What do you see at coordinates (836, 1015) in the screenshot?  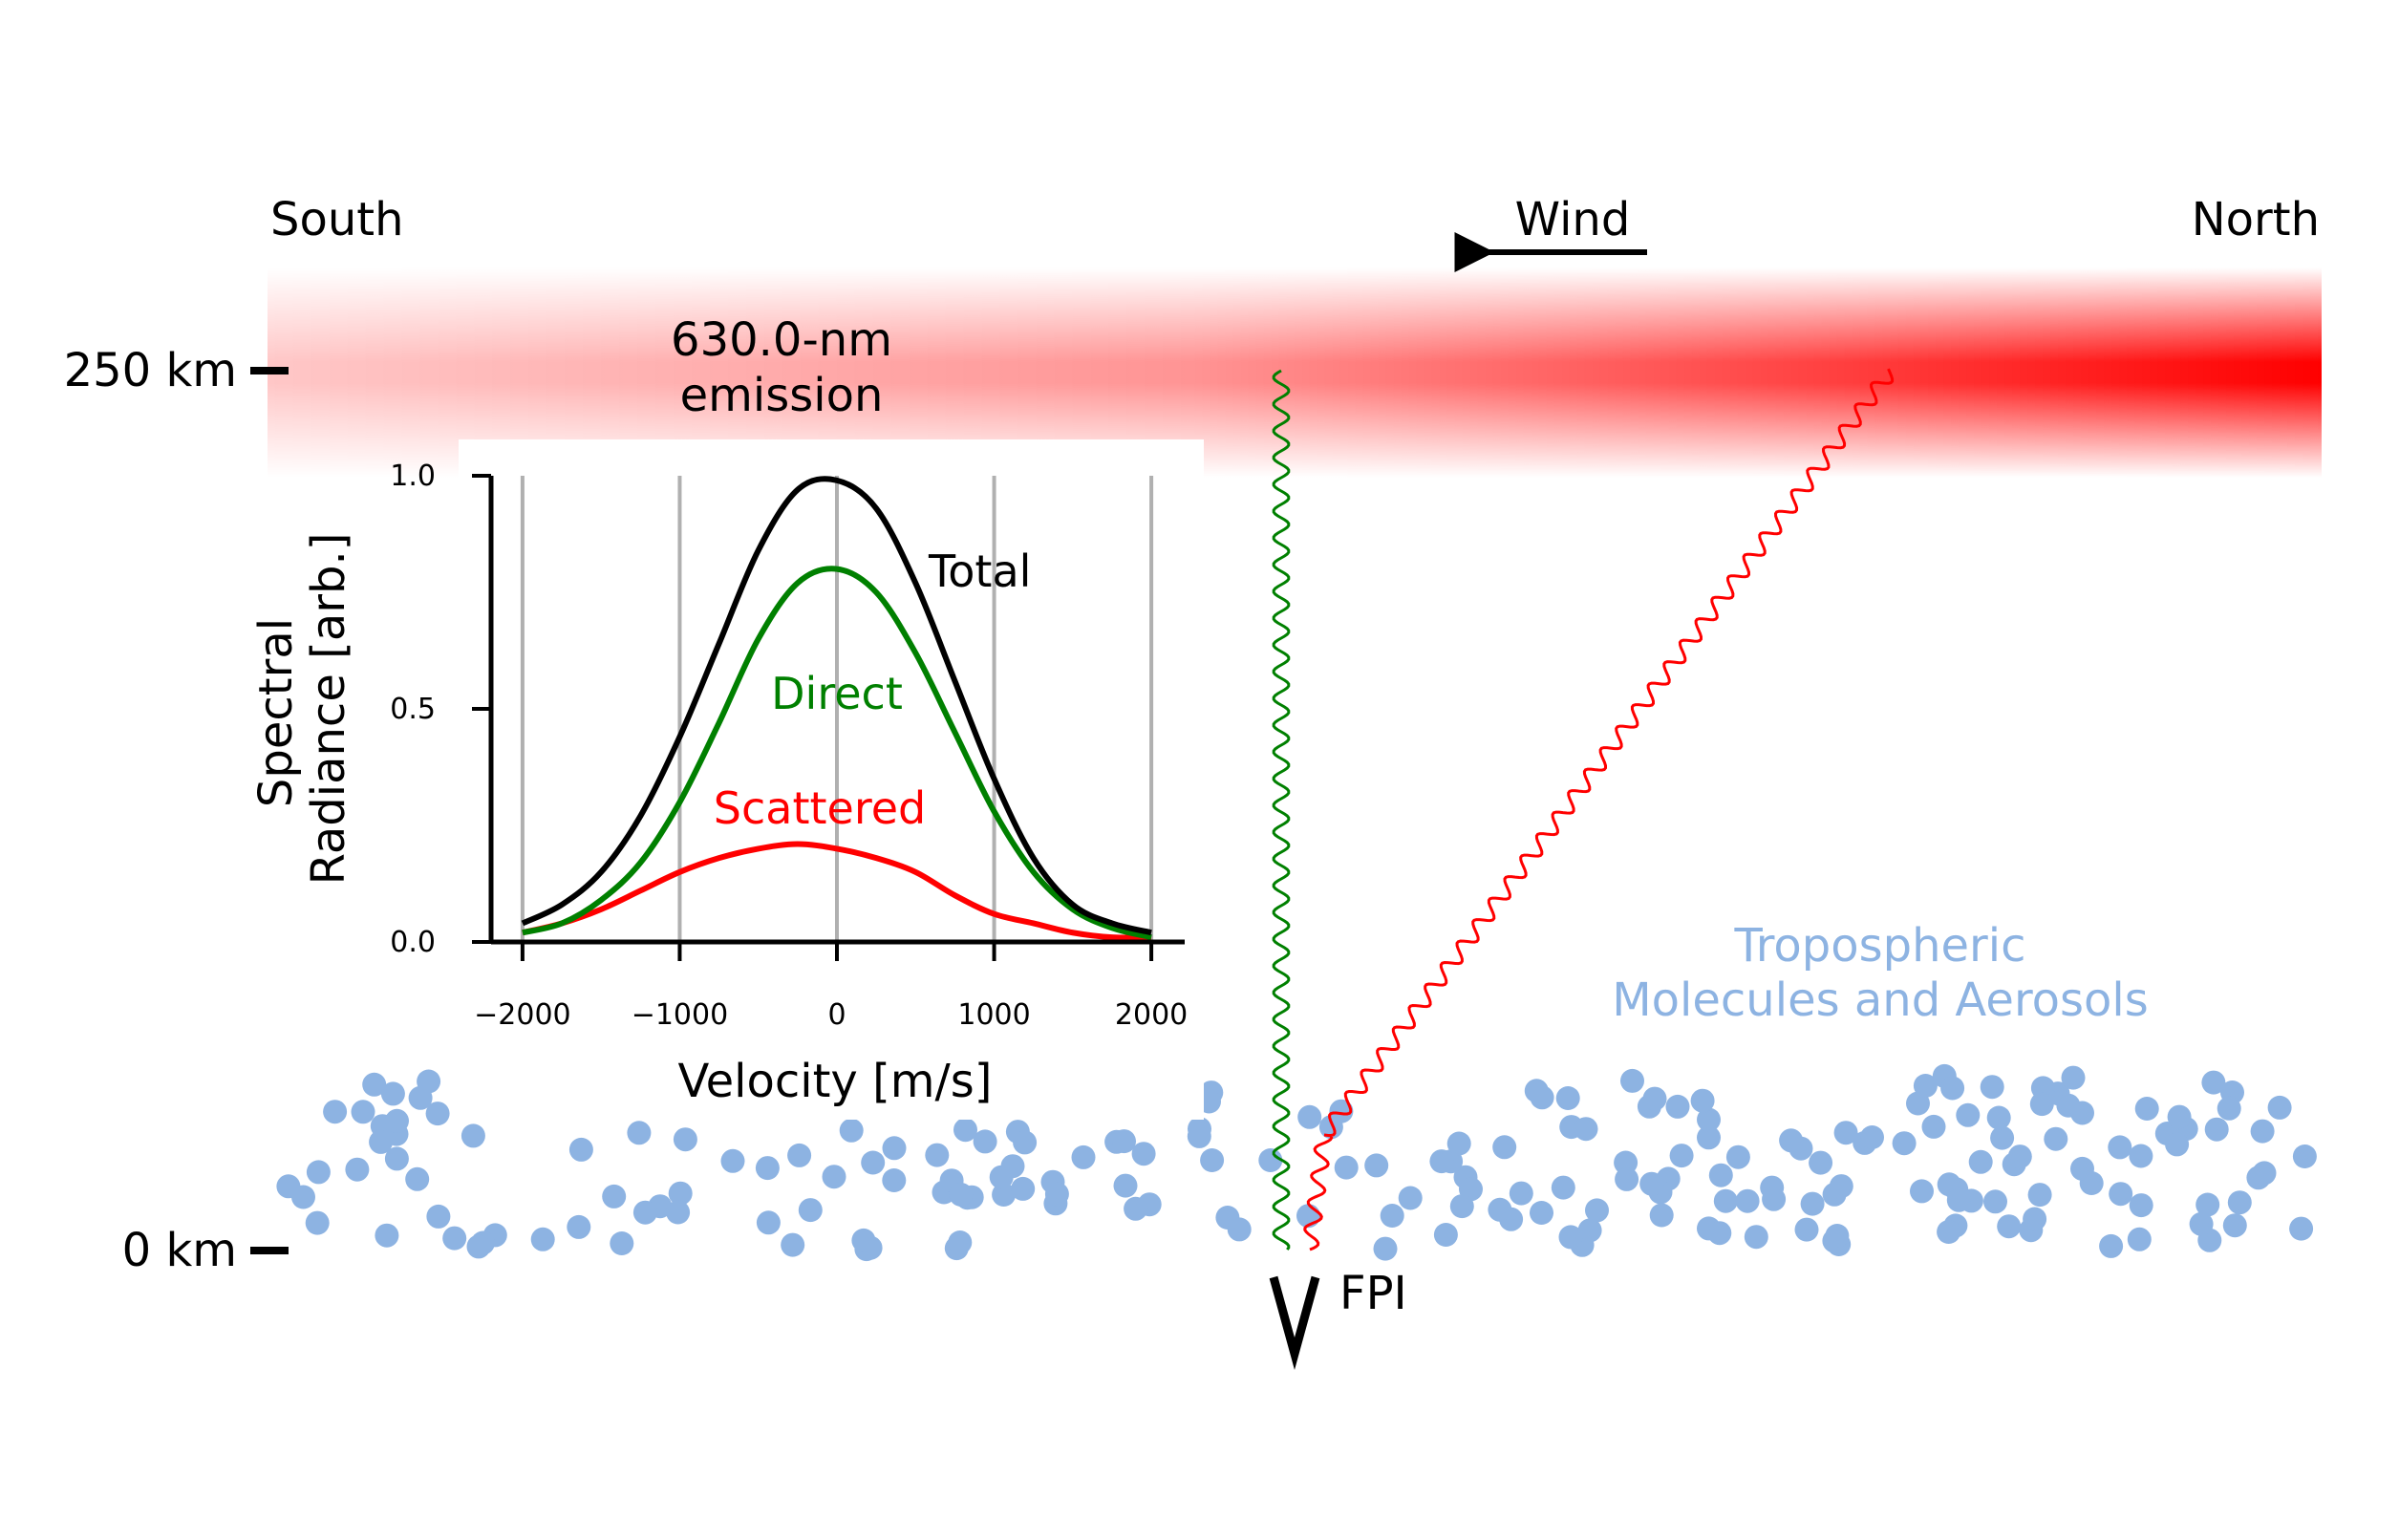 I see `x-tick-label: 0` at bounding box center [836, 1015].